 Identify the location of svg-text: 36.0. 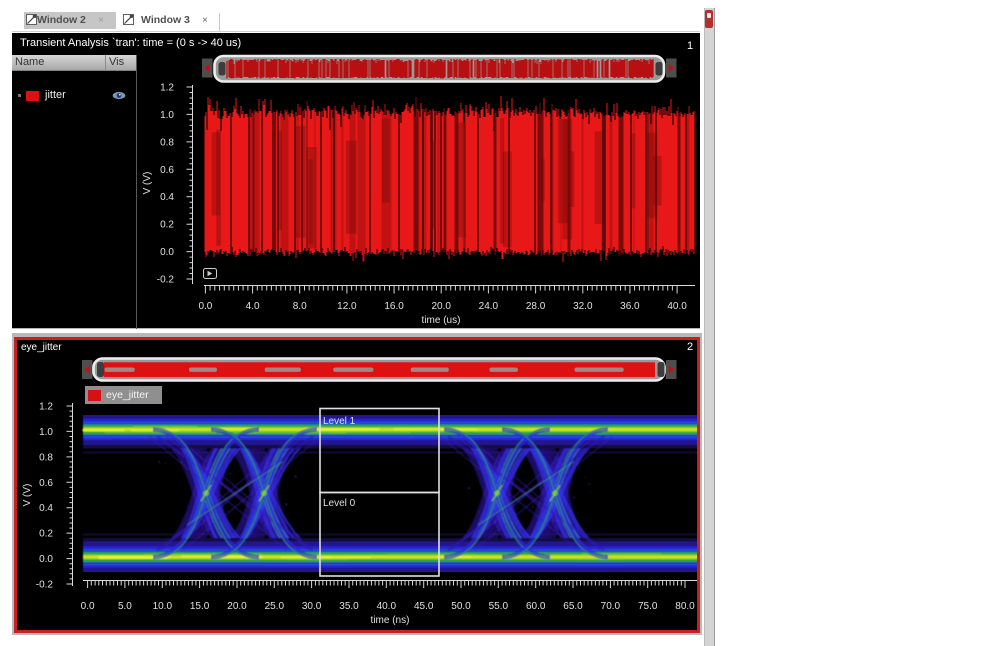
(630, 306).